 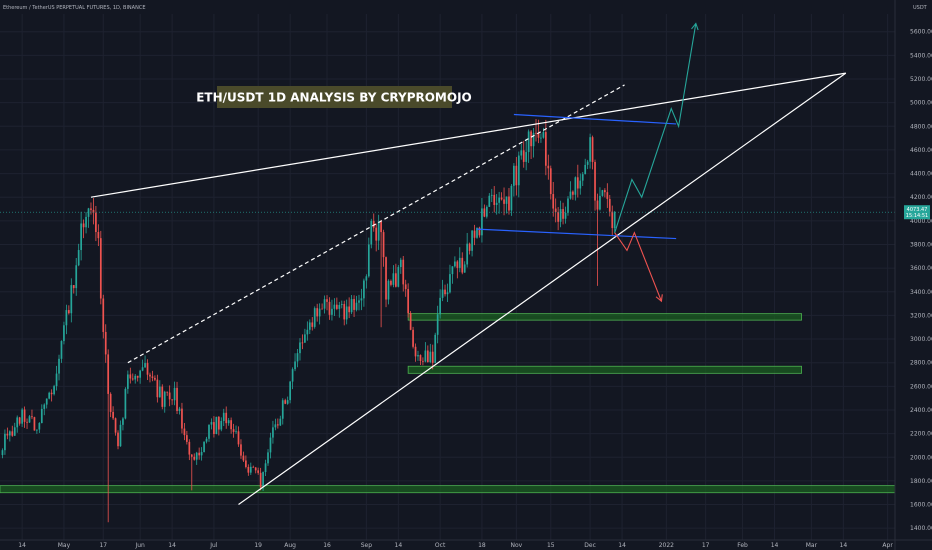 I want to click on banner-title: ETH/USDT 1D ANALYSIS BY CRYPROMOJO, so click(x=334, y=98).